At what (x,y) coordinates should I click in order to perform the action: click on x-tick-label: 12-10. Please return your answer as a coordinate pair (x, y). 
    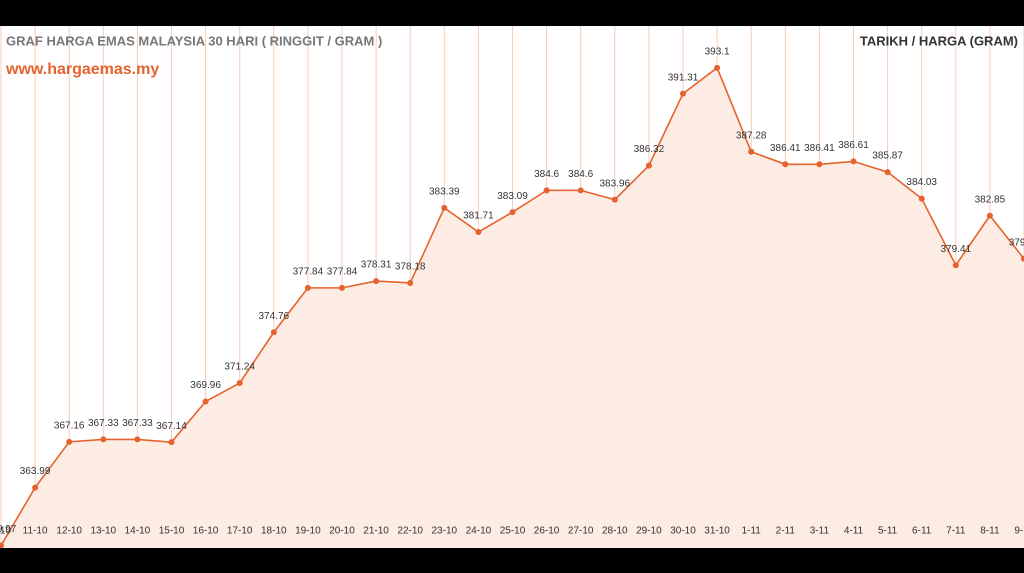
    Looking at the image, I should click on (69, 531).